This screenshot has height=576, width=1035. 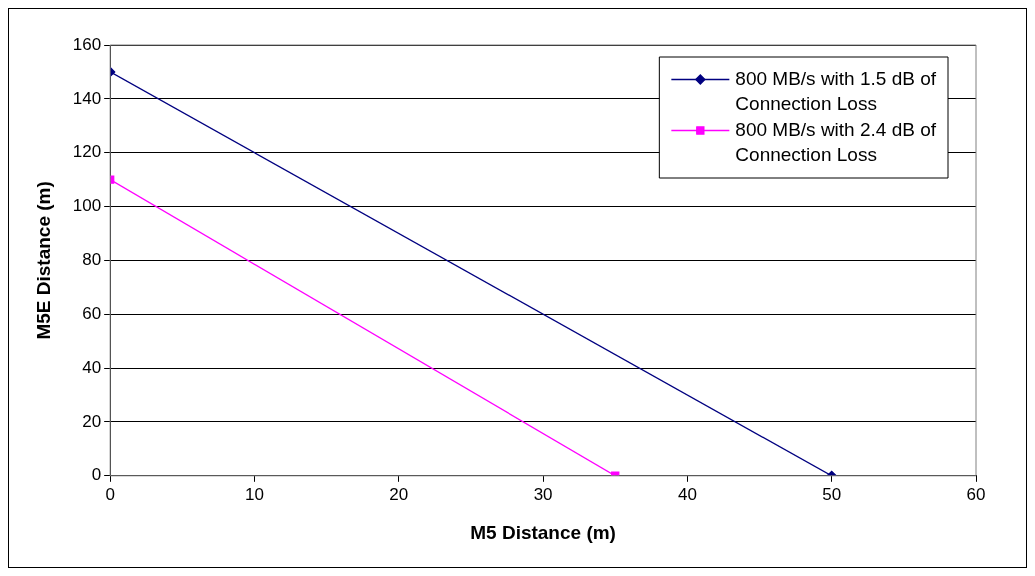 I want to click on y-tick-label: 20, so click(x=92, y=421).